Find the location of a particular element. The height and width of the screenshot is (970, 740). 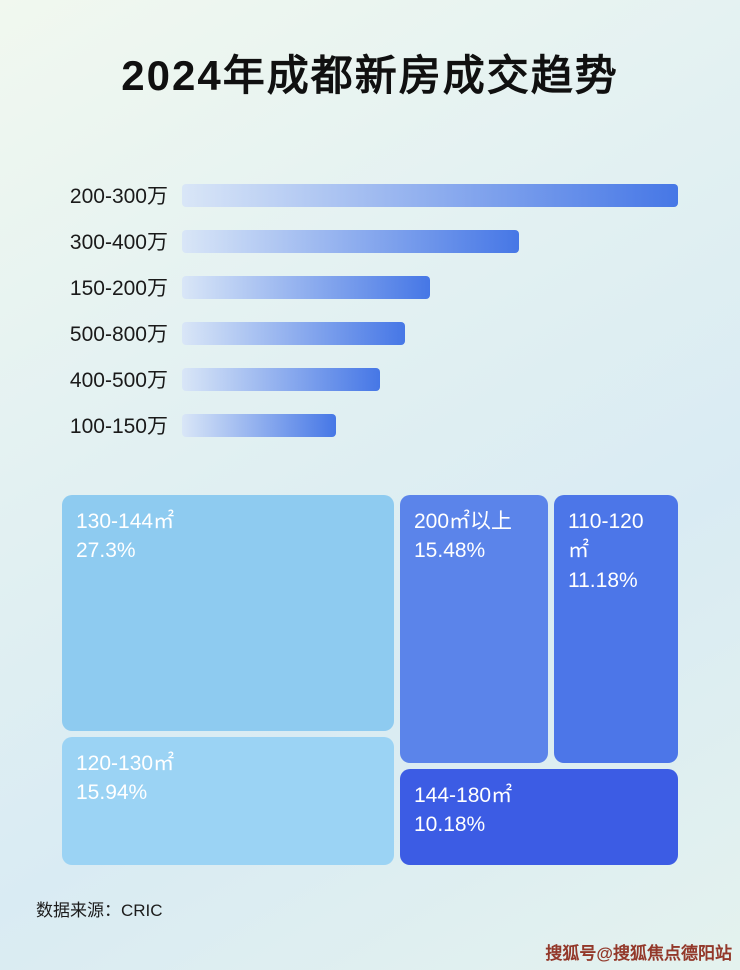

treemap-block: 130-144㎡ 27.3% is located at coordinates (228, 613).